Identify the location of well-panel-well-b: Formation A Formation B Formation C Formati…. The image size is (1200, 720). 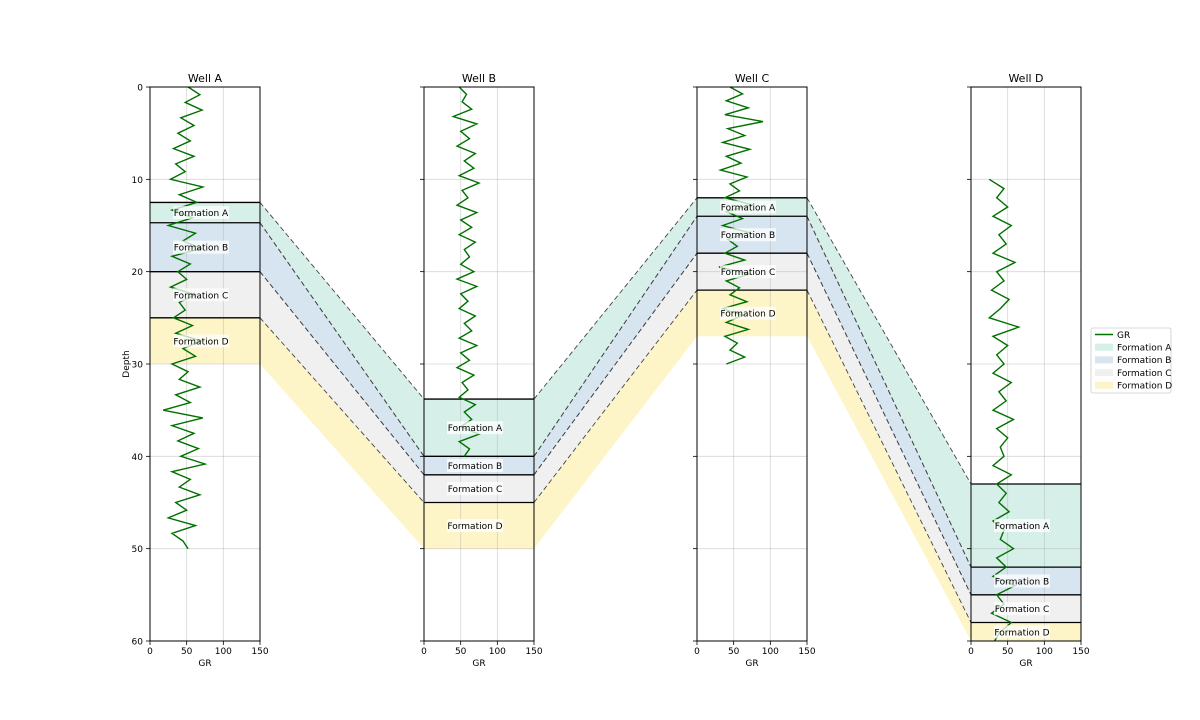
(481, 370).